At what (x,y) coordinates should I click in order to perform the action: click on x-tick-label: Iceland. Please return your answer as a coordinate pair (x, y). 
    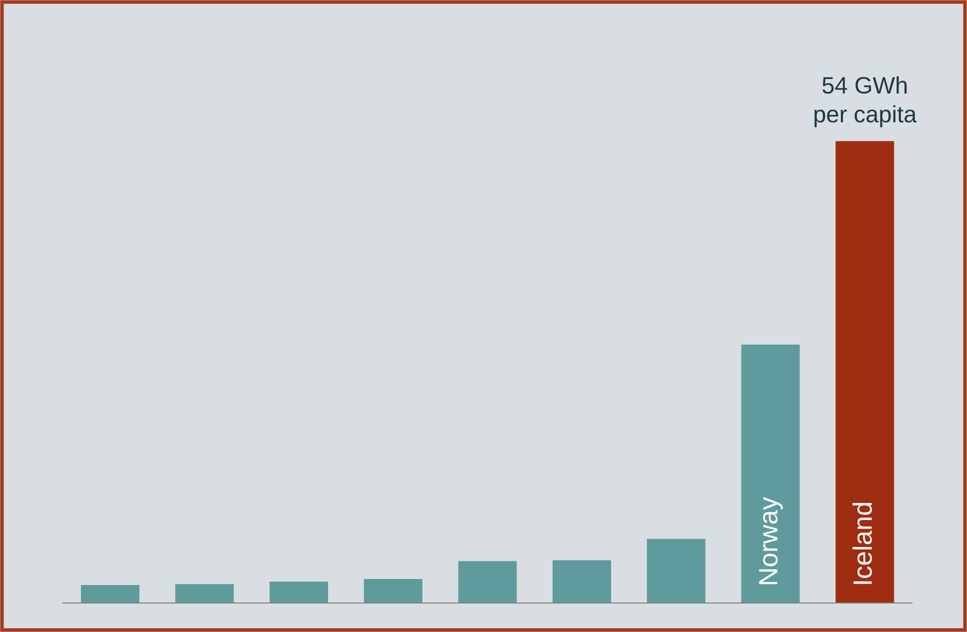
    Looking at the image, I should click on (862, 543).